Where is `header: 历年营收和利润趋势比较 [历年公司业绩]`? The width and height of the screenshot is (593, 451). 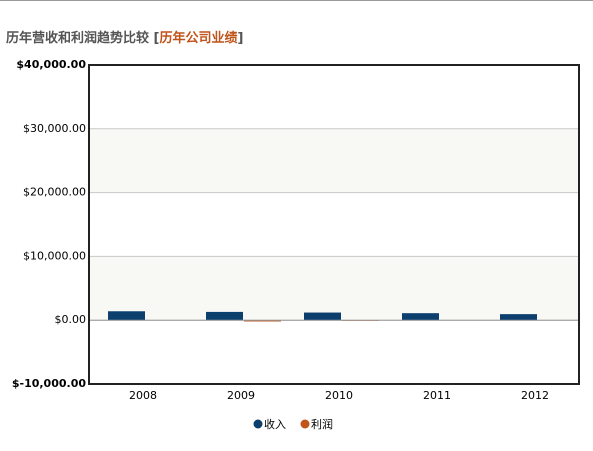 header: 历年营收和利润趋势比较 [历年公司业绩] is located at coordinates (124, 36).